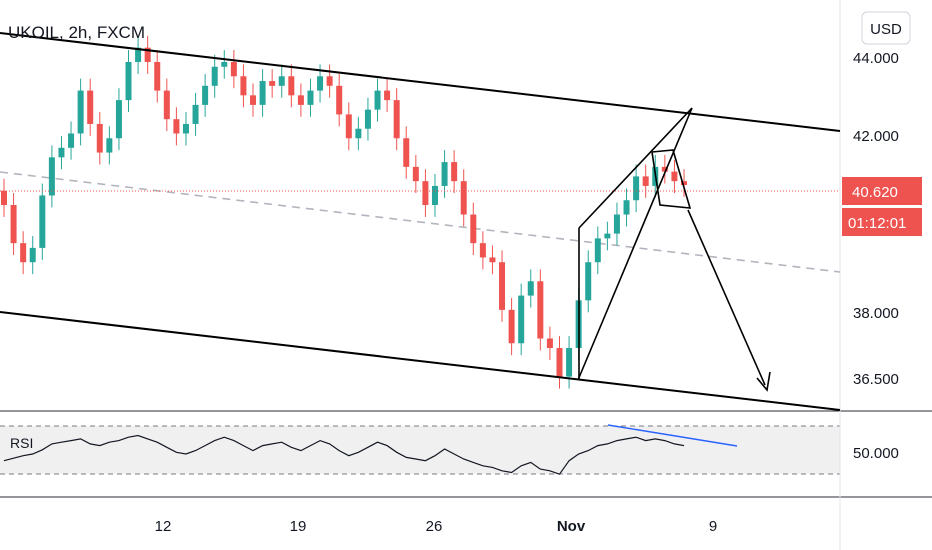  I want to click on currency-label: USD, so click(886, 29).